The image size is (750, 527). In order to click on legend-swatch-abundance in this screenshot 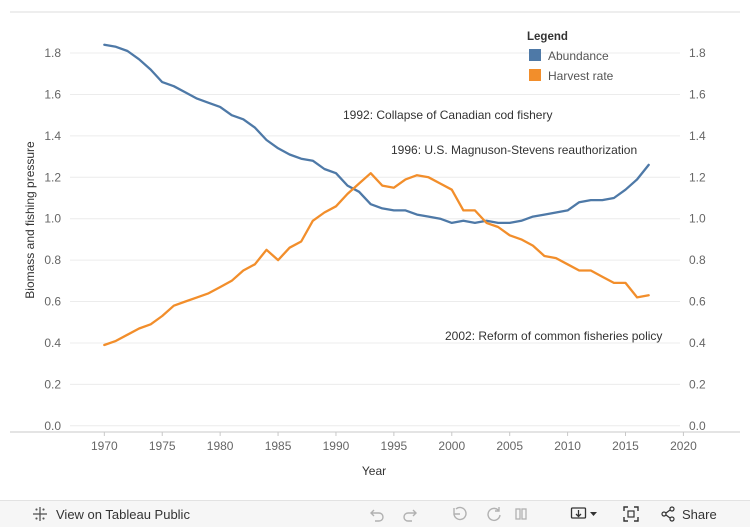, I will do `click(535, 55)`.